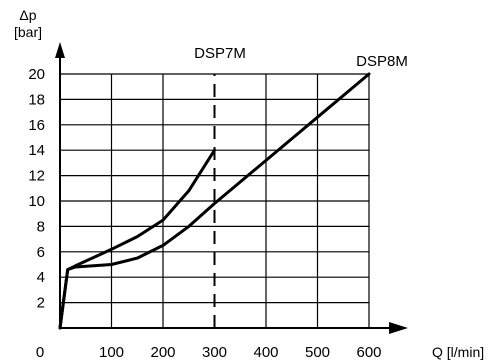 The height and width of the screenshot is (360, 493). Describe the element at coordinates (368, 352) in the screenshot. I see `x-tick-label-600: 600` at that location.